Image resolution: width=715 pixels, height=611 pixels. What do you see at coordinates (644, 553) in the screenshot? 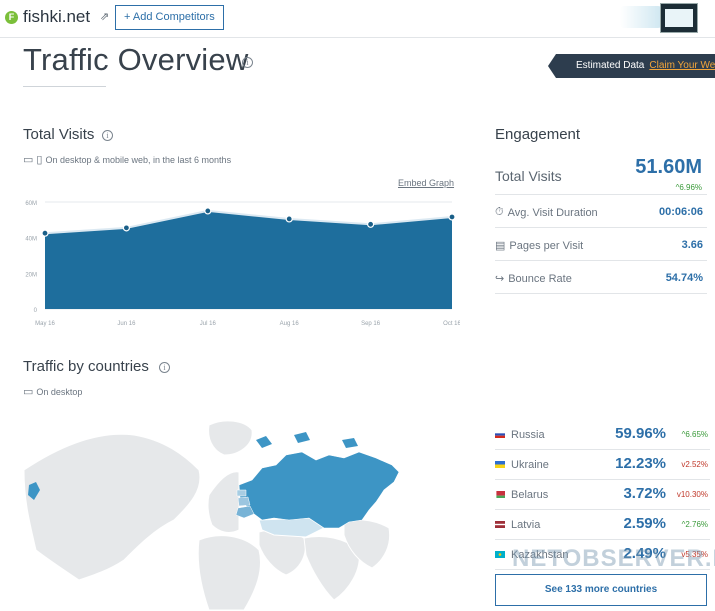
I see `country-share: 2.49%` at bounding box center [644, 553].